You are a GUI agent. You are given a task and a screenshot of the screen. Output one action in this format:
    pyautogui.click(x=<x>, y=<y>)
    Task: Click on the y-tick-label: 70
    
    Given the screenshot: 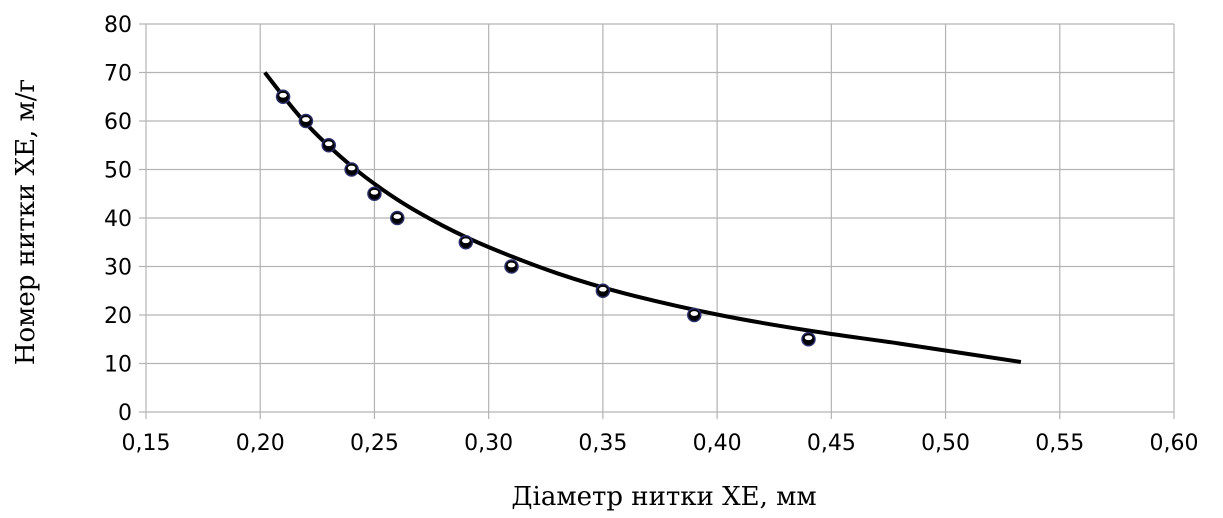 What is the action you would take?
    pyautogui.click(x=118, y=74)
    